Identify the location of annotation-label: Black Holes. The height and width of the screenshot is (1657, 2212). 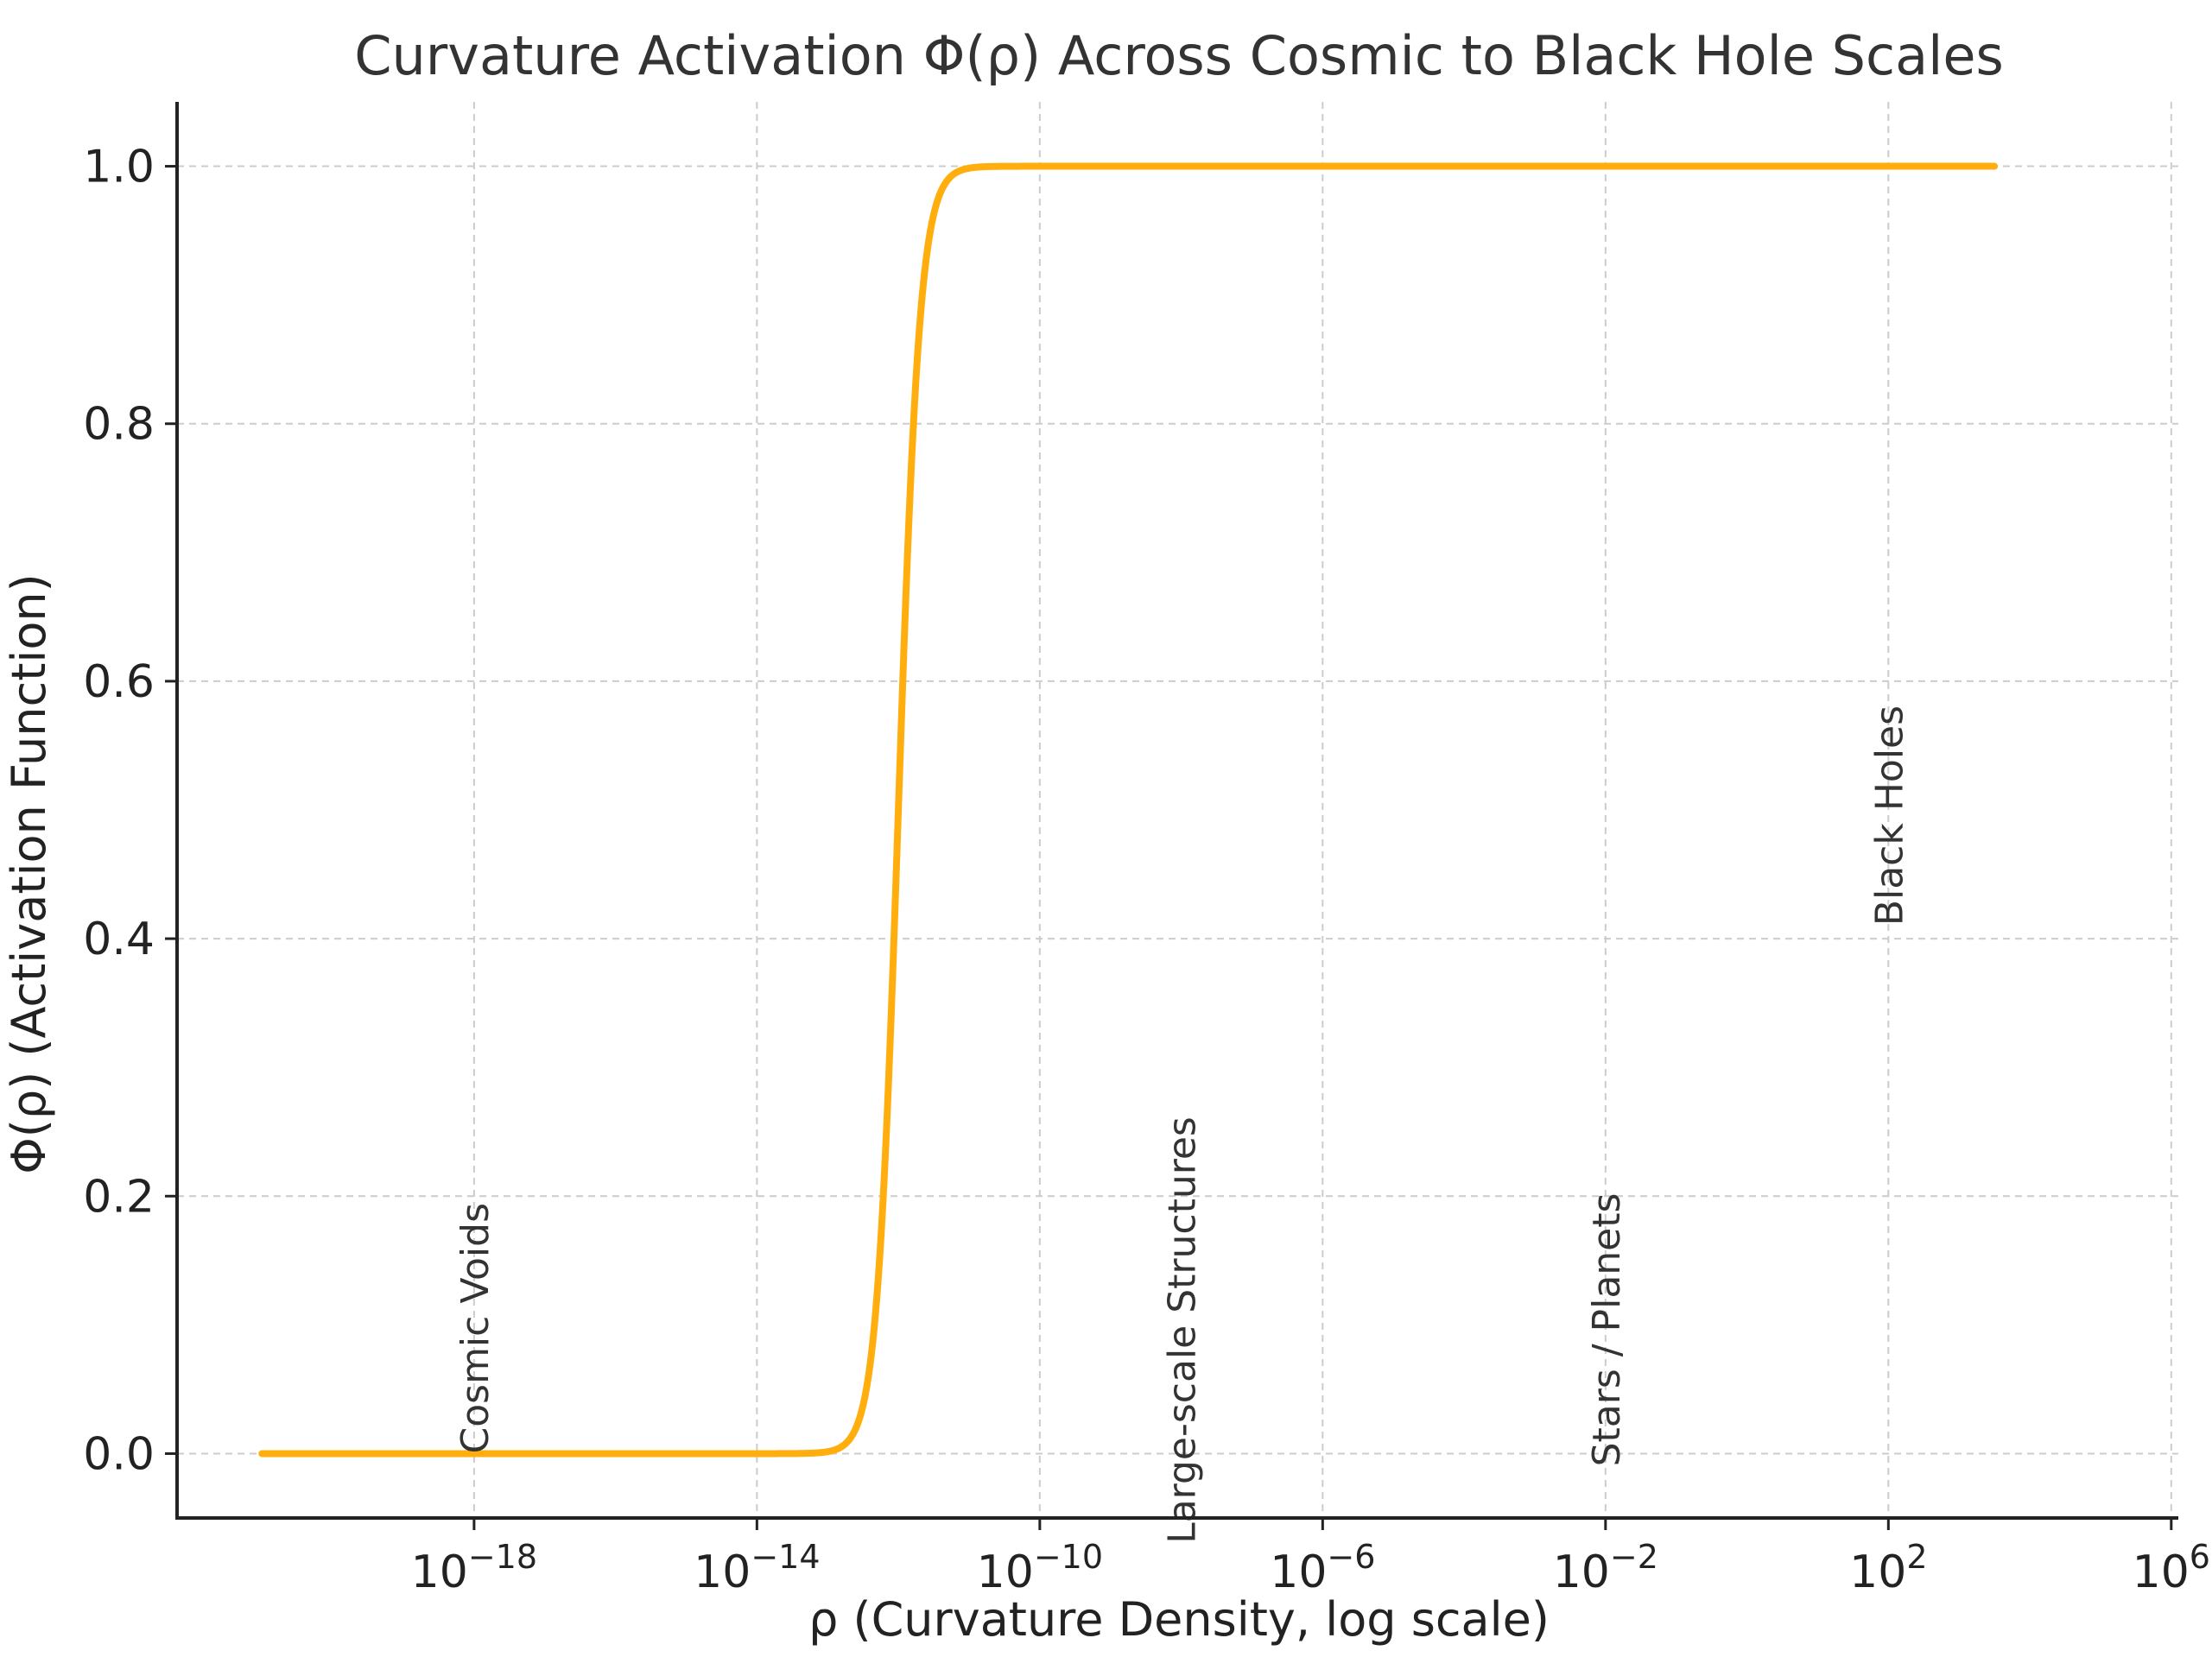
(1889, 816).